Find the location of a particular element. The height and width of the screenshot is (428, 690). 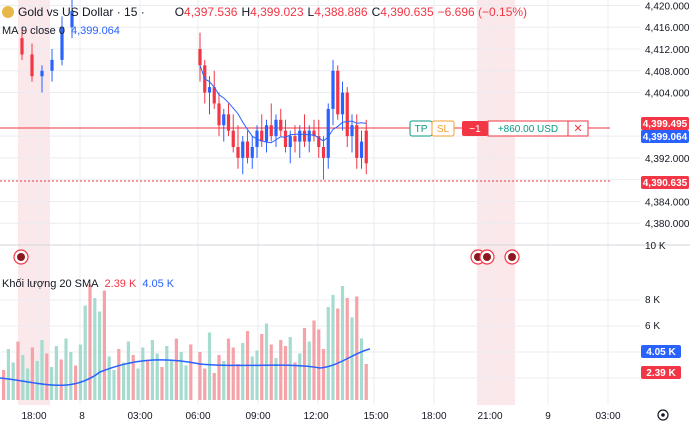

ma-value: 4,399.064 is located at coordinates (95, 31).